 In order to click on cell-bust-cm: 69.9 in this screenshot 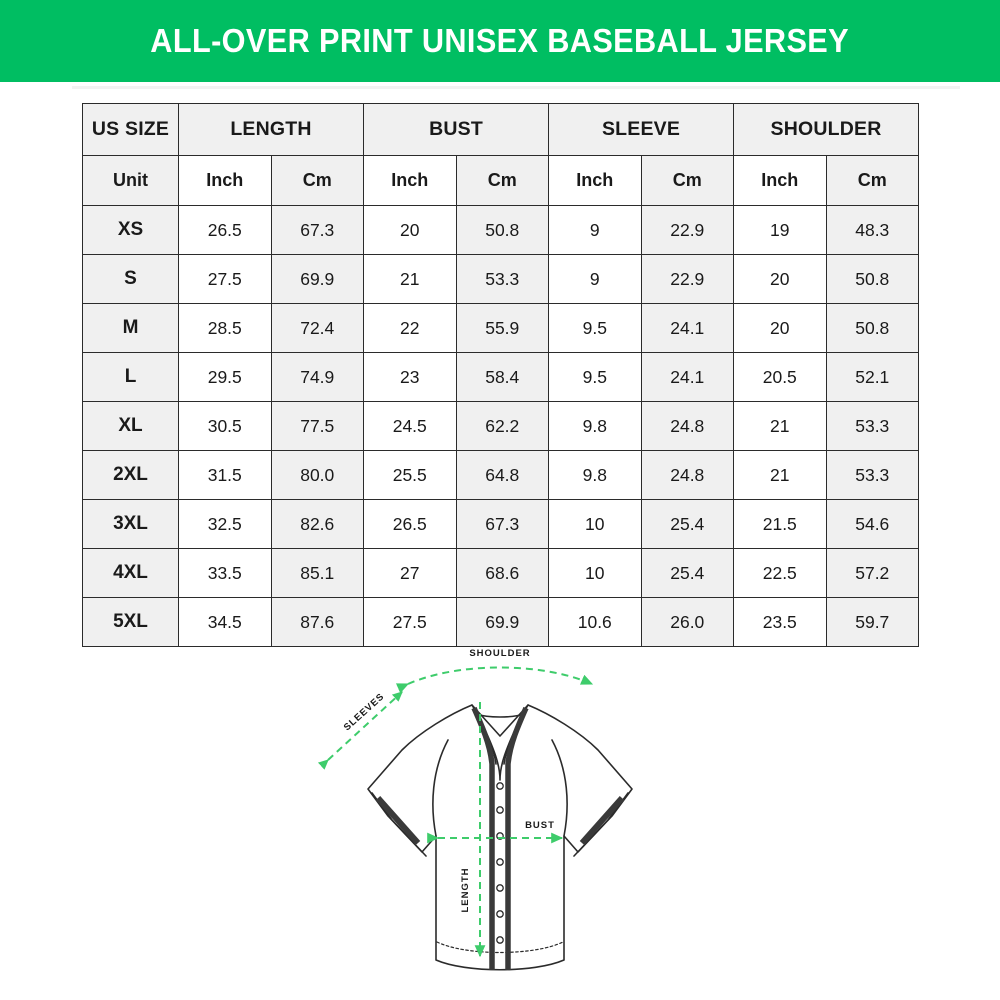, I will do `click(502, 622)`.